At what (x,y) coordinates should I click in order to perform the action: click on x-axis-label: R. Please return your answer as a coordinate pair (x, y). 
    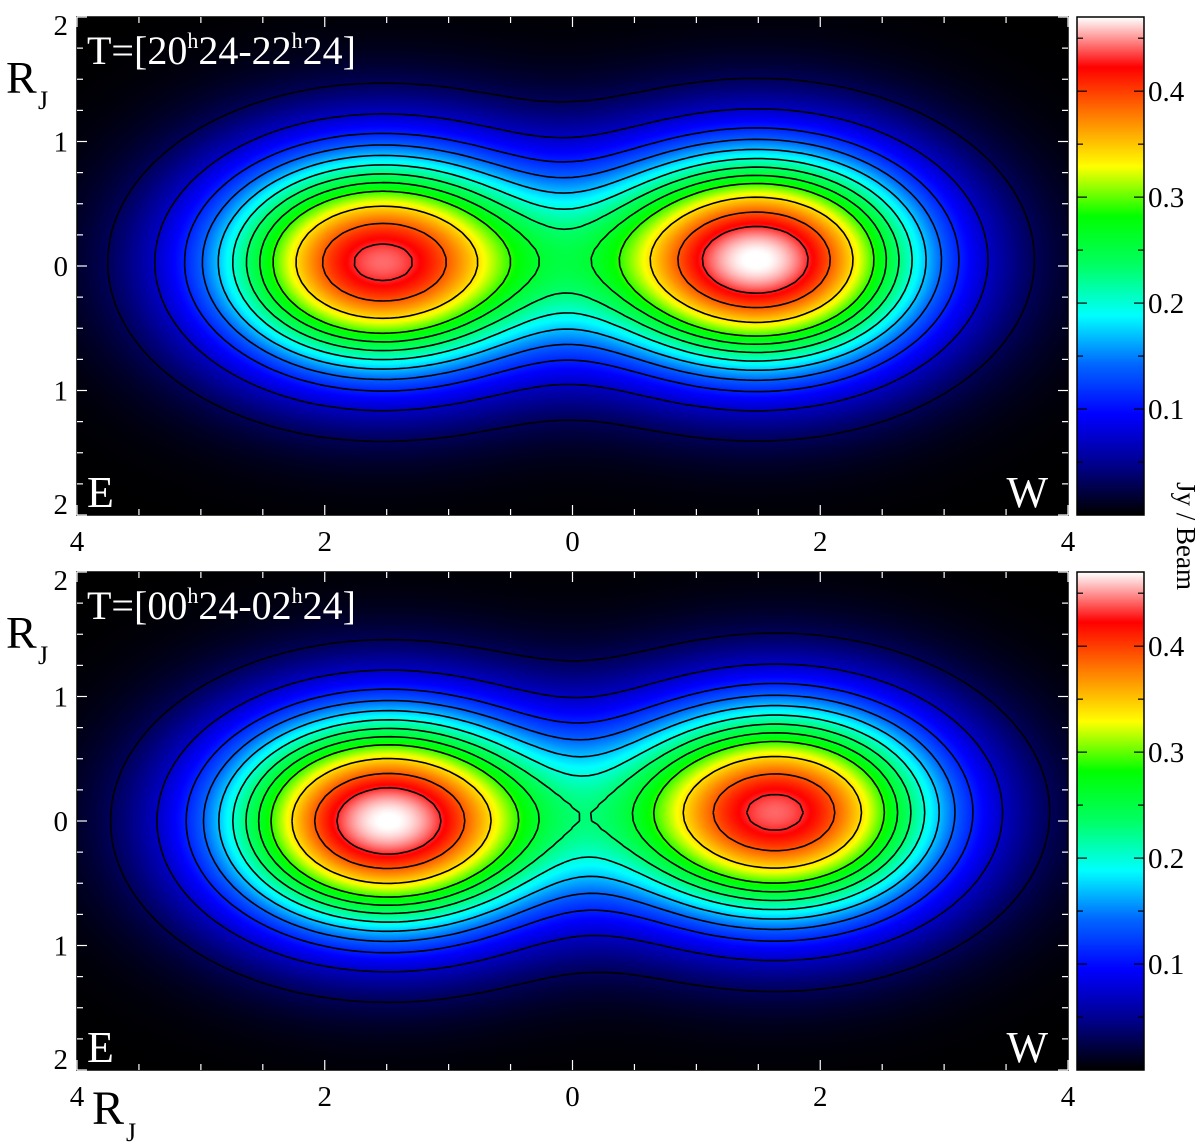
    Looking at the image, I should click on (108, 1108).